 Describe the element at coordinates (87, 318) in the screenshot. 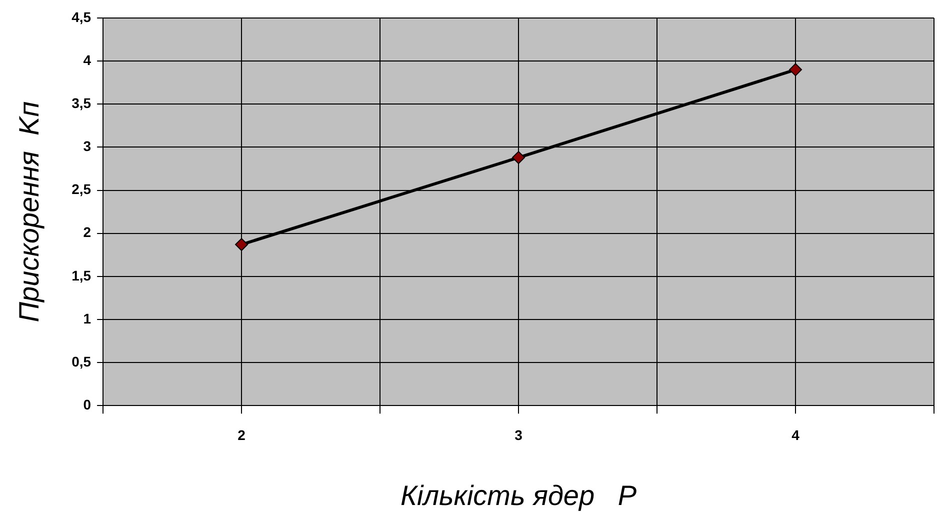

I see `y-tick-label: 1` at that location.